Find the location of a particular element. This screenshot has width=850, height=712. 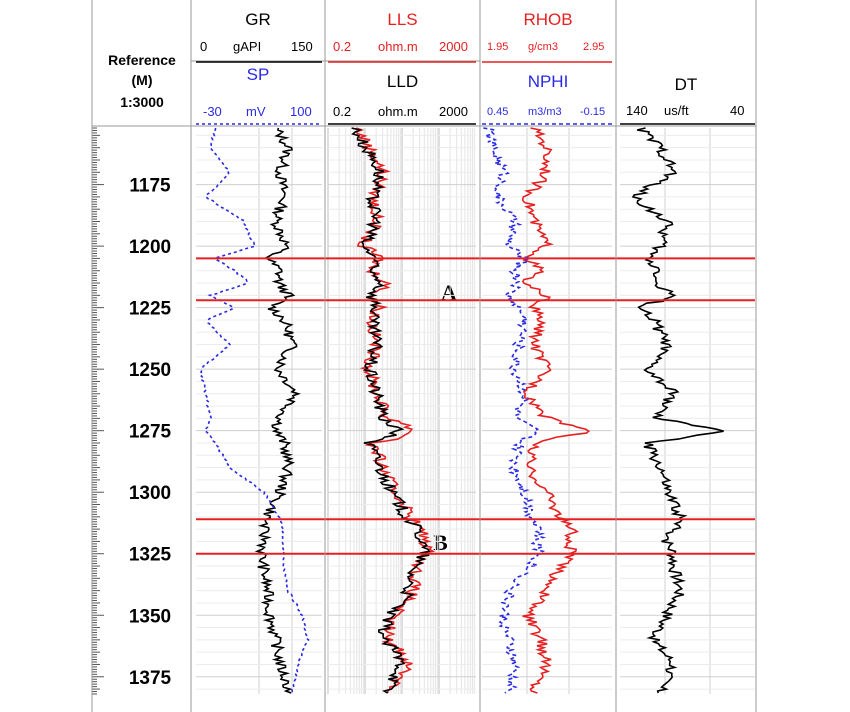

depth-tick-label: 1325 is located at coordinates (150, 555).